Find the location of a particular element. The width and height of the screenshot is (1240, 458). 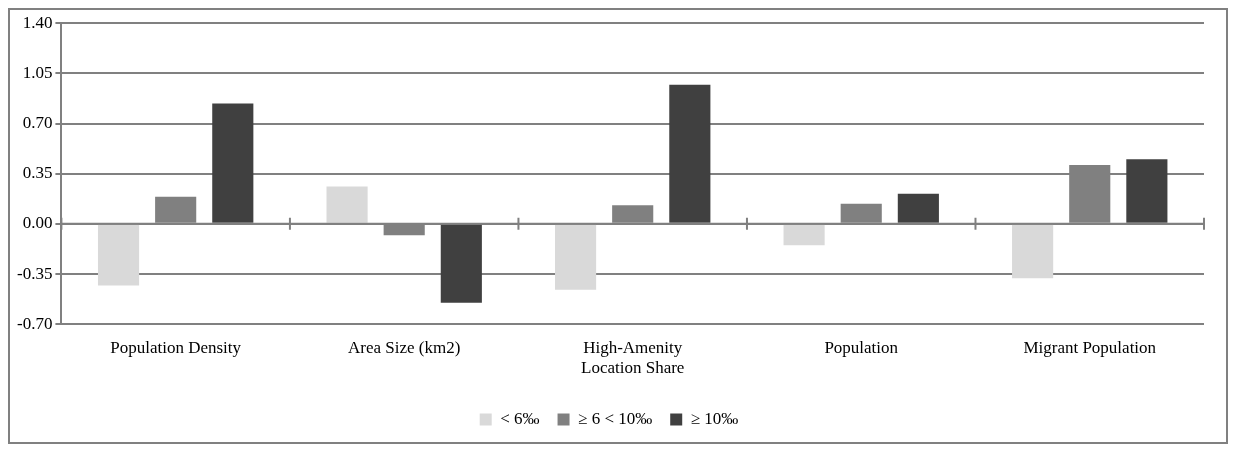

legend-label: ≥ 10‰ is located at coordinates (714, 418).